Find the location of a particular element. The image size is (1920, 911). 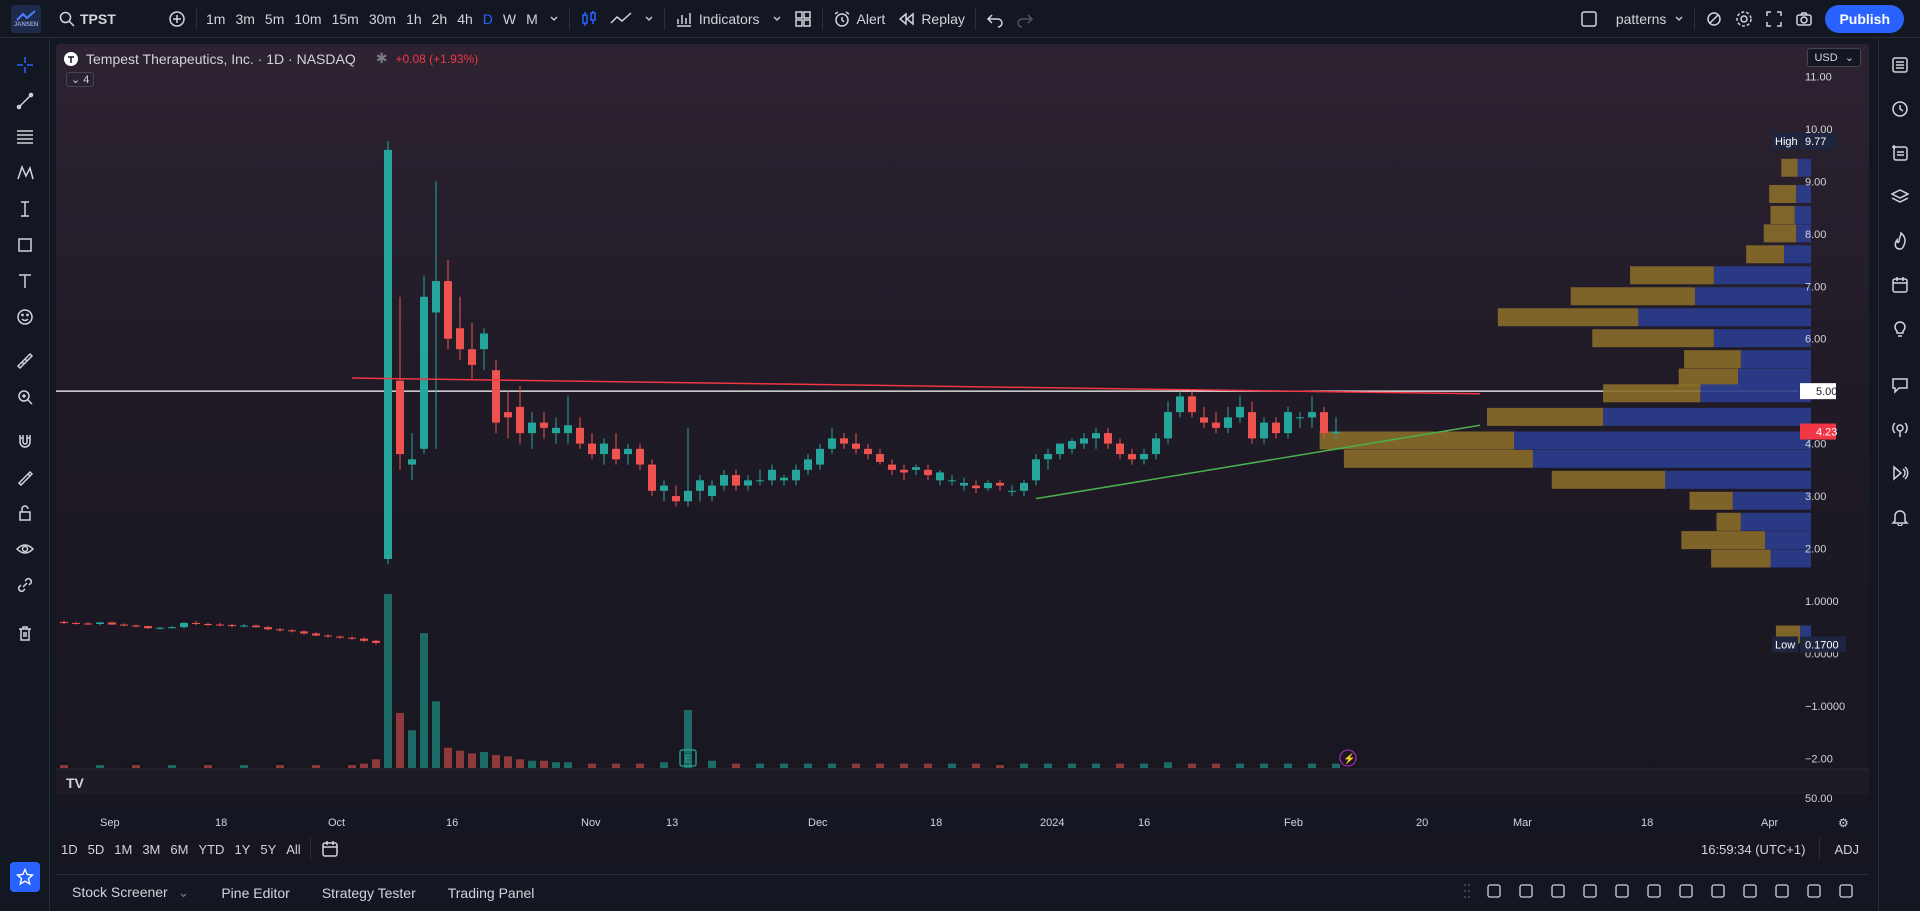

line-chart-type-button is located at coordinates (621, 19).